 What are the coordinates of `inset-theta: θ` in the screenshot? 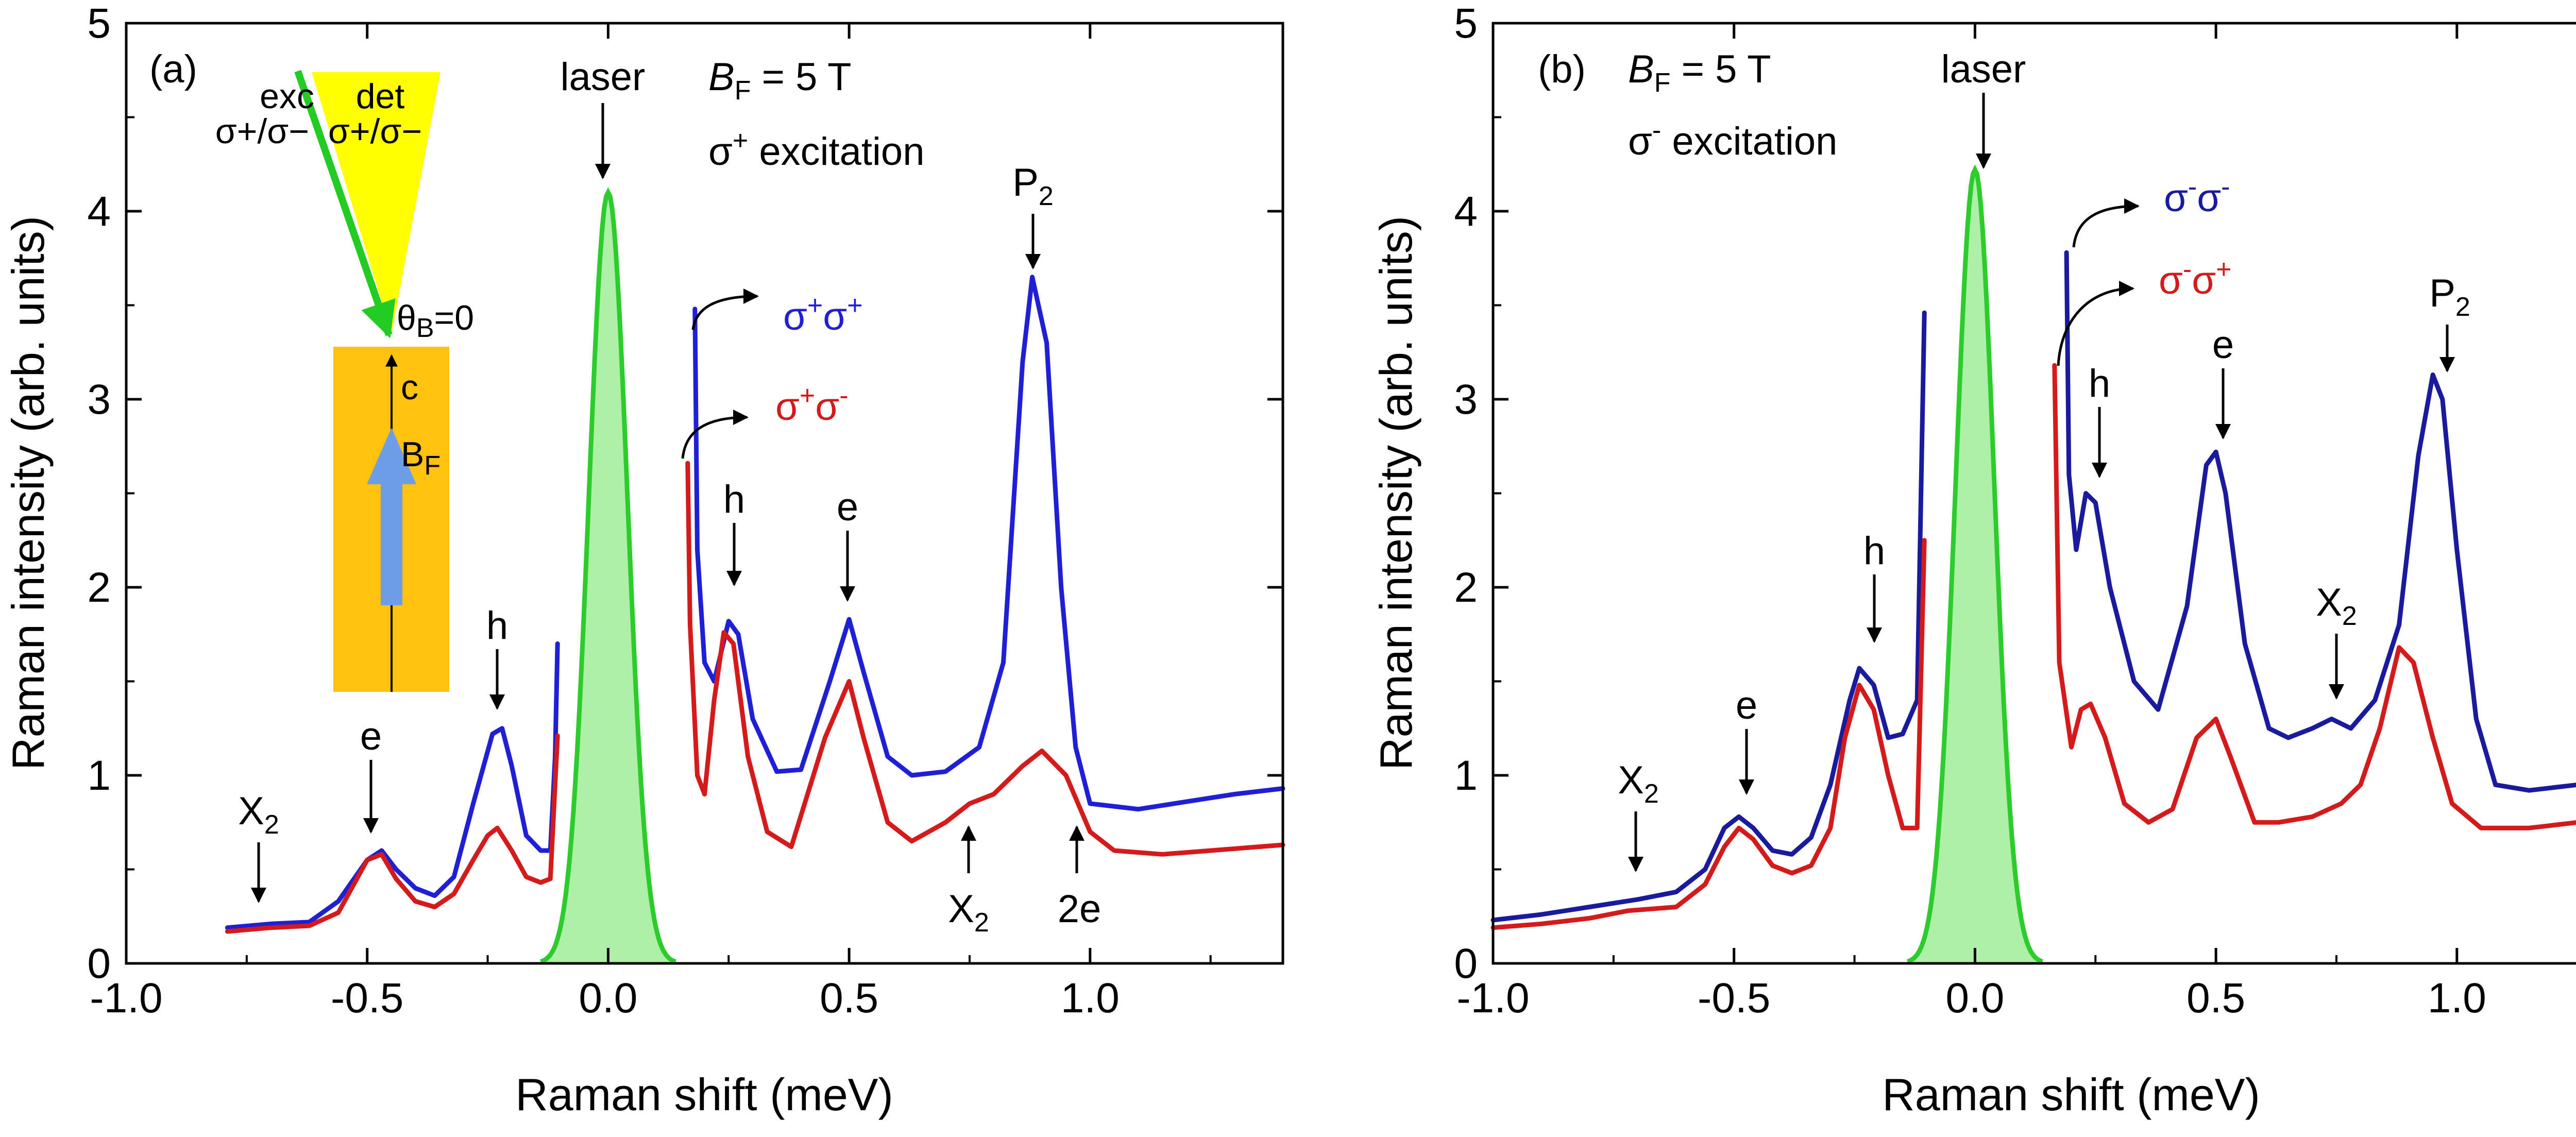 It's located at (407, 317).